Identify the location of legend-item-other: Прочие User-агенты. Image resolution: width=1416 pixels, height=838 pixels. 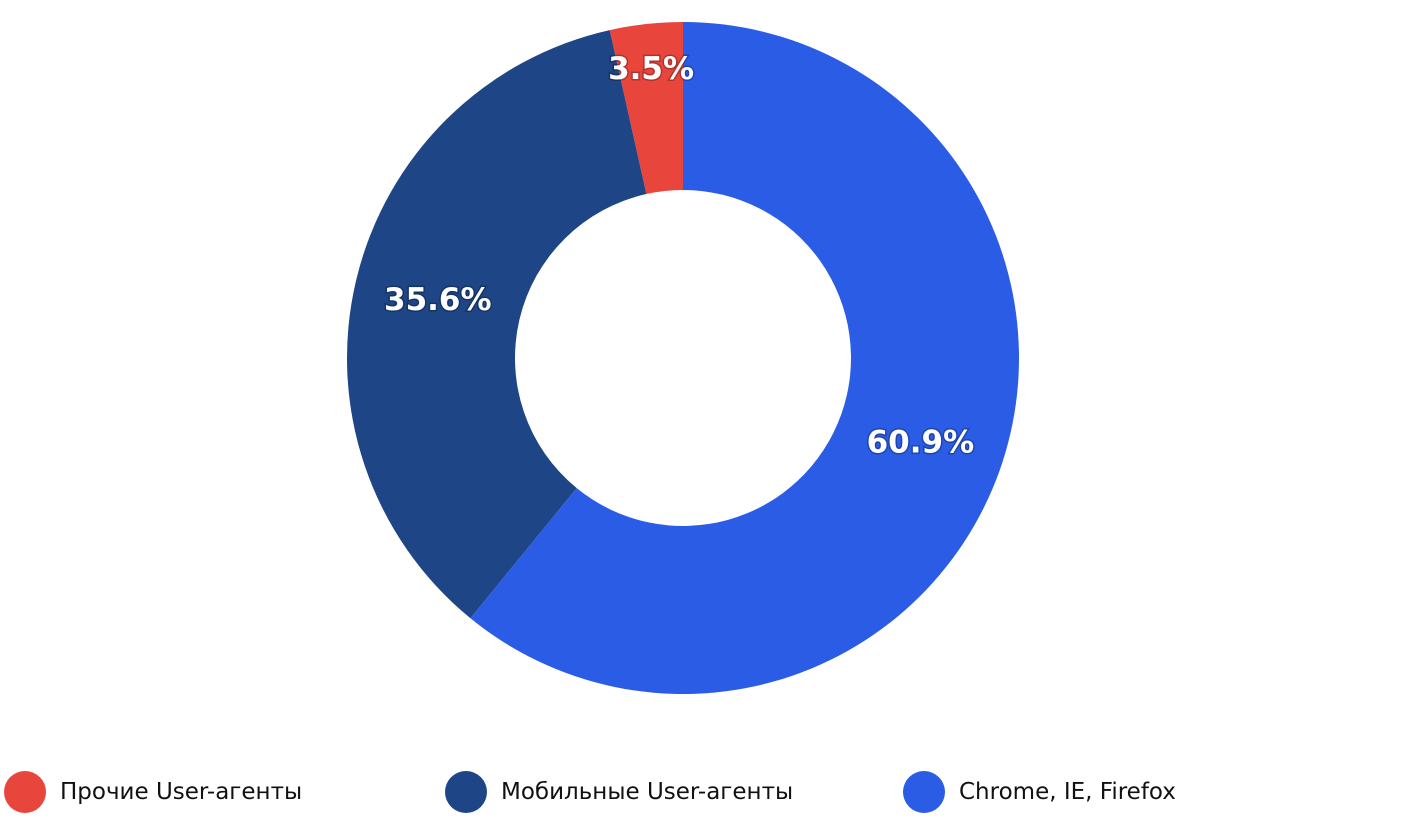
(153, 792).